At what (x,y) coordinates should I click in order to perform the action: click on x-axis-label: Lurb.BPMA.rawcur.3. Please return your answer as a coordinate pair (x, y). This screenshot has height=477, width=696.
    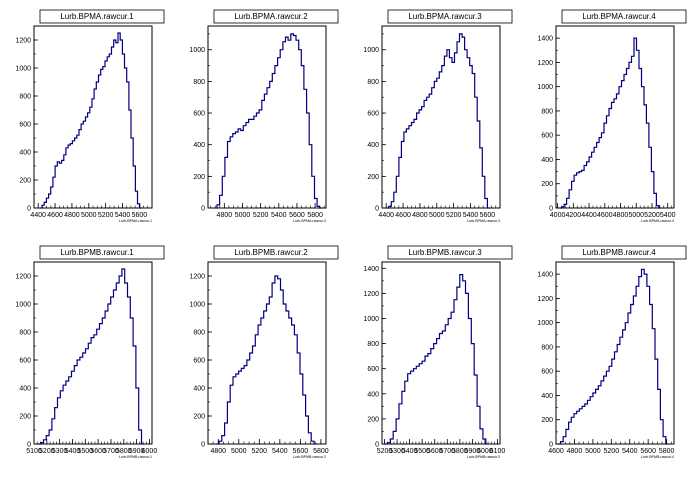
    Looking at the image, I should click on (483, 221).